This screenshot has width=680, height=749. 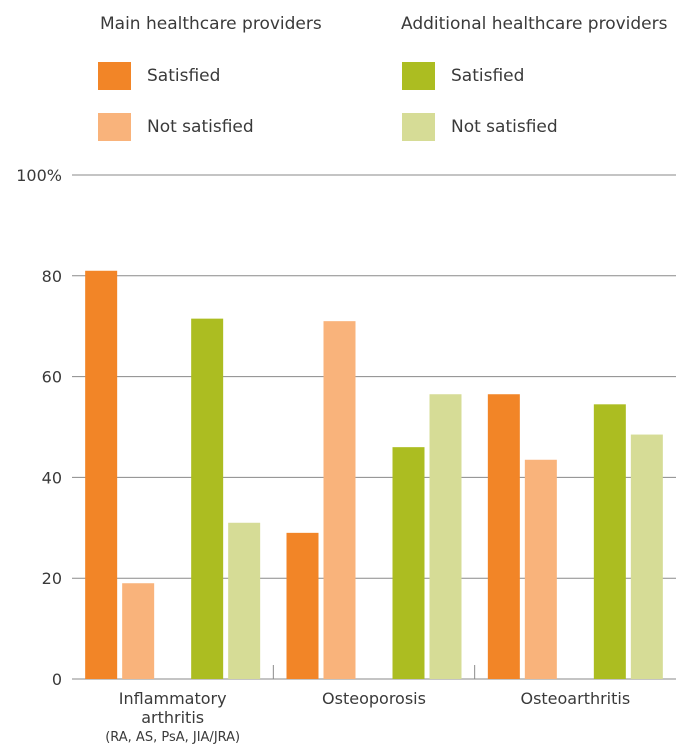 What do you see at coordinates (52, 377) in the screenshot?
I see `y-tick-label: 60` at bounding box center [52, 377].